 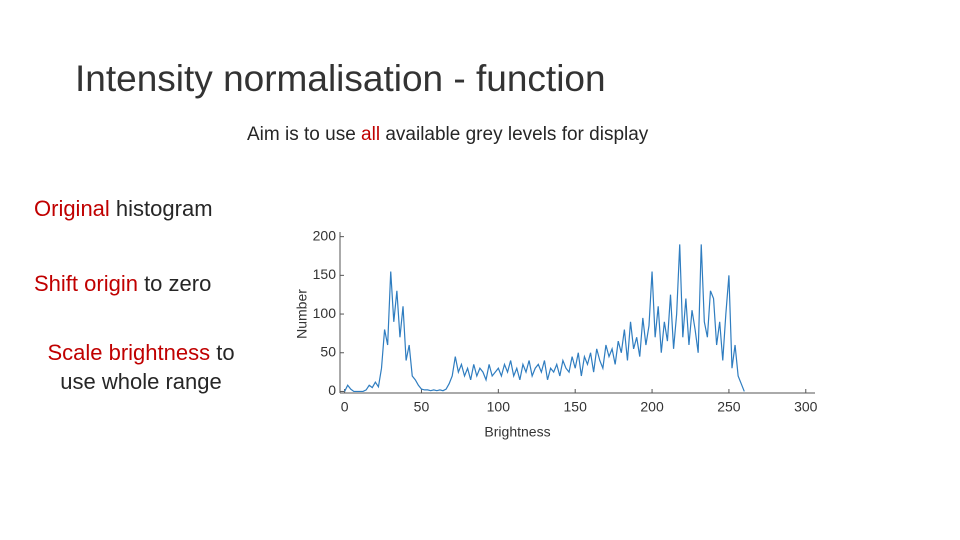 What do you see at coordinates (304, 134) in the screenshot?
I see `text: Aim is to use` at bounding box center [304, 134].